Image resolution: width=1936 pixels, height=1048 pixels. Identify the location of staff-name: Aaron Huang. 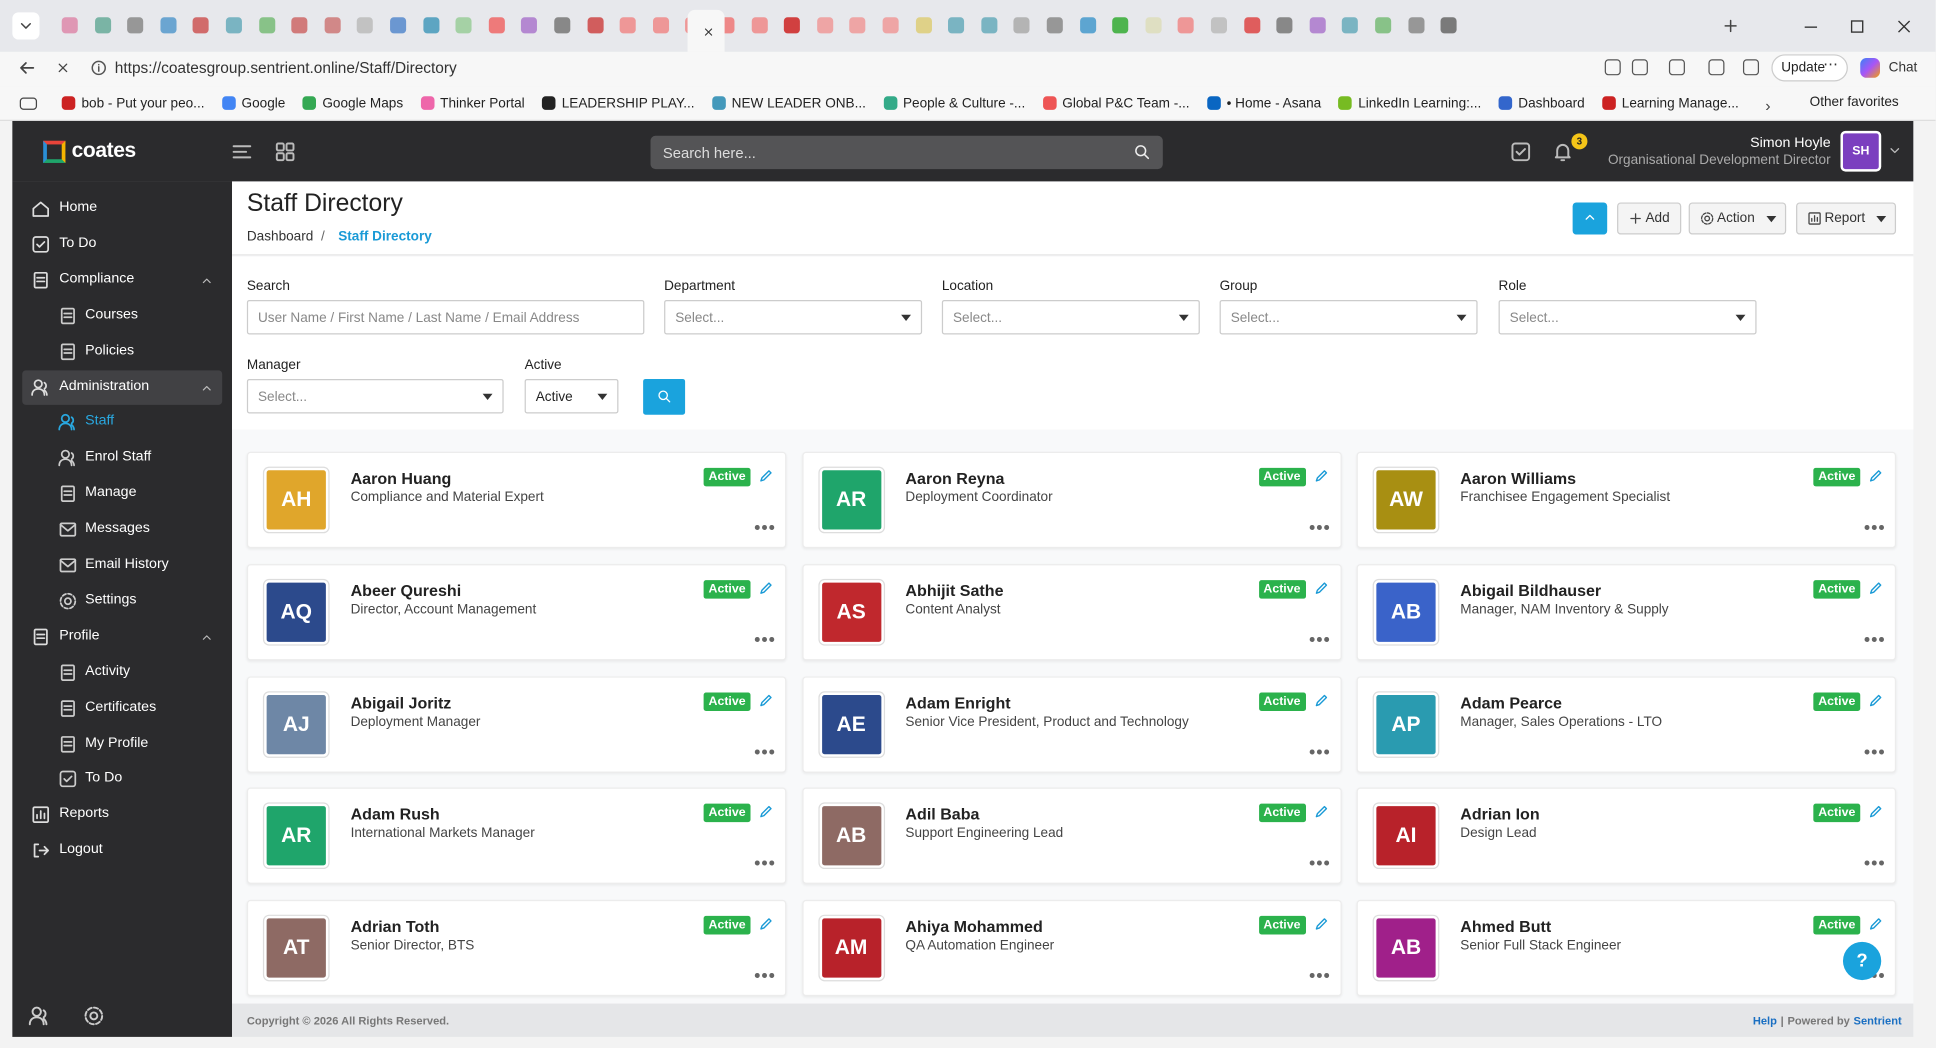
(401, 478).